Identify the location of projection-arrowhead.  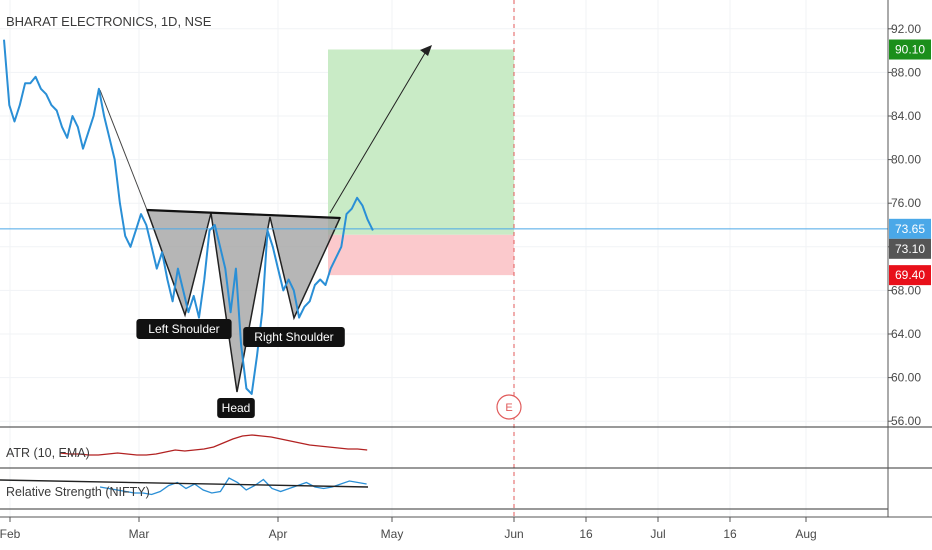
(426, 50).